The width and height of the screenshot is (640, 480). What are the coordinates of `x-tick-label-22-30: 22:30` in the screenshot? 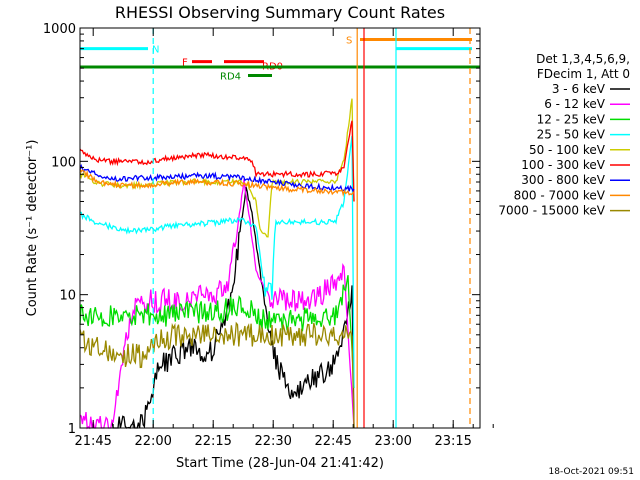 It's located at (272, 441).